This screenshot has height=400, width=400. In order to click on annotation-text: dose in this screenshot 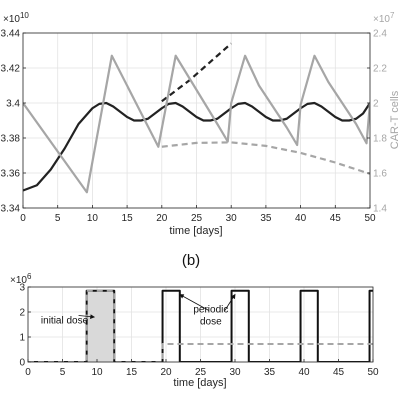, I will do `click(211, 322)`.